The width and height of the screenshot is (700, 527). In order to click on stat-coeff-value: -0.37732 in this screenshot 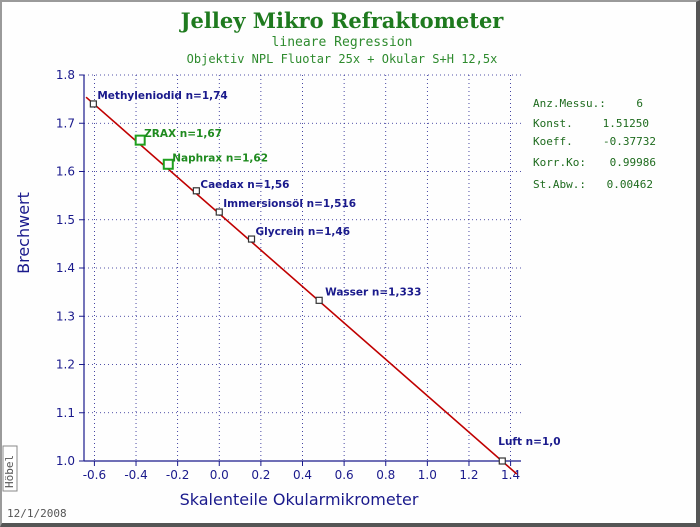, I will do `click(629, 141)`.